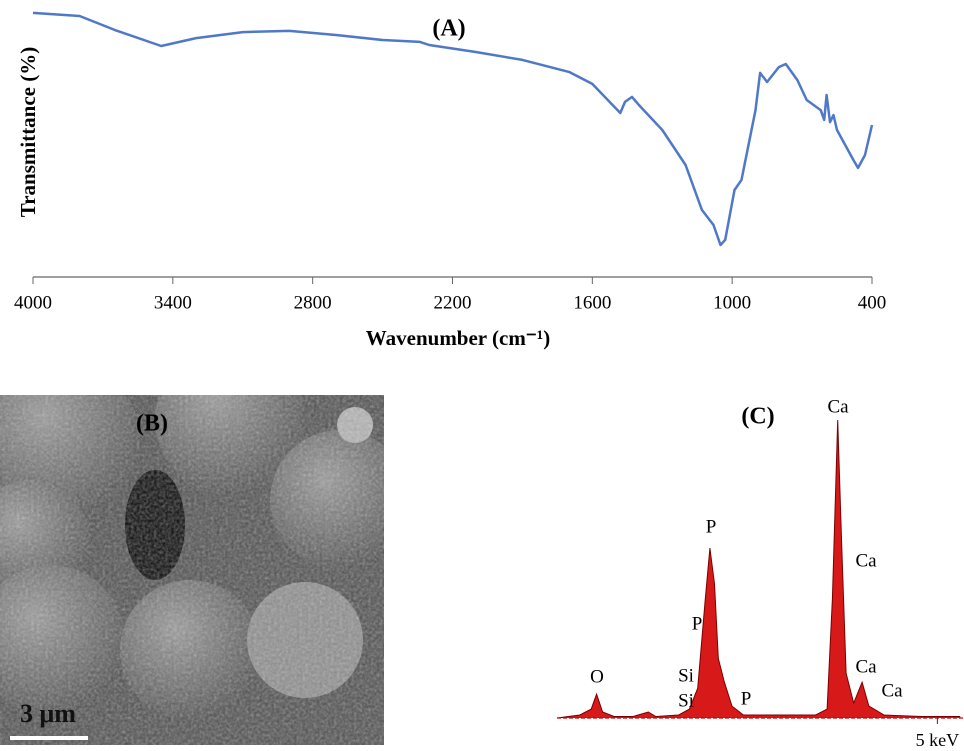 The width and height of the screenshot is (964, 751). What do you see at coordinates (152, 424) in the screenshot?
I see `panel-label: (B)` at bounding box center [152, 424].